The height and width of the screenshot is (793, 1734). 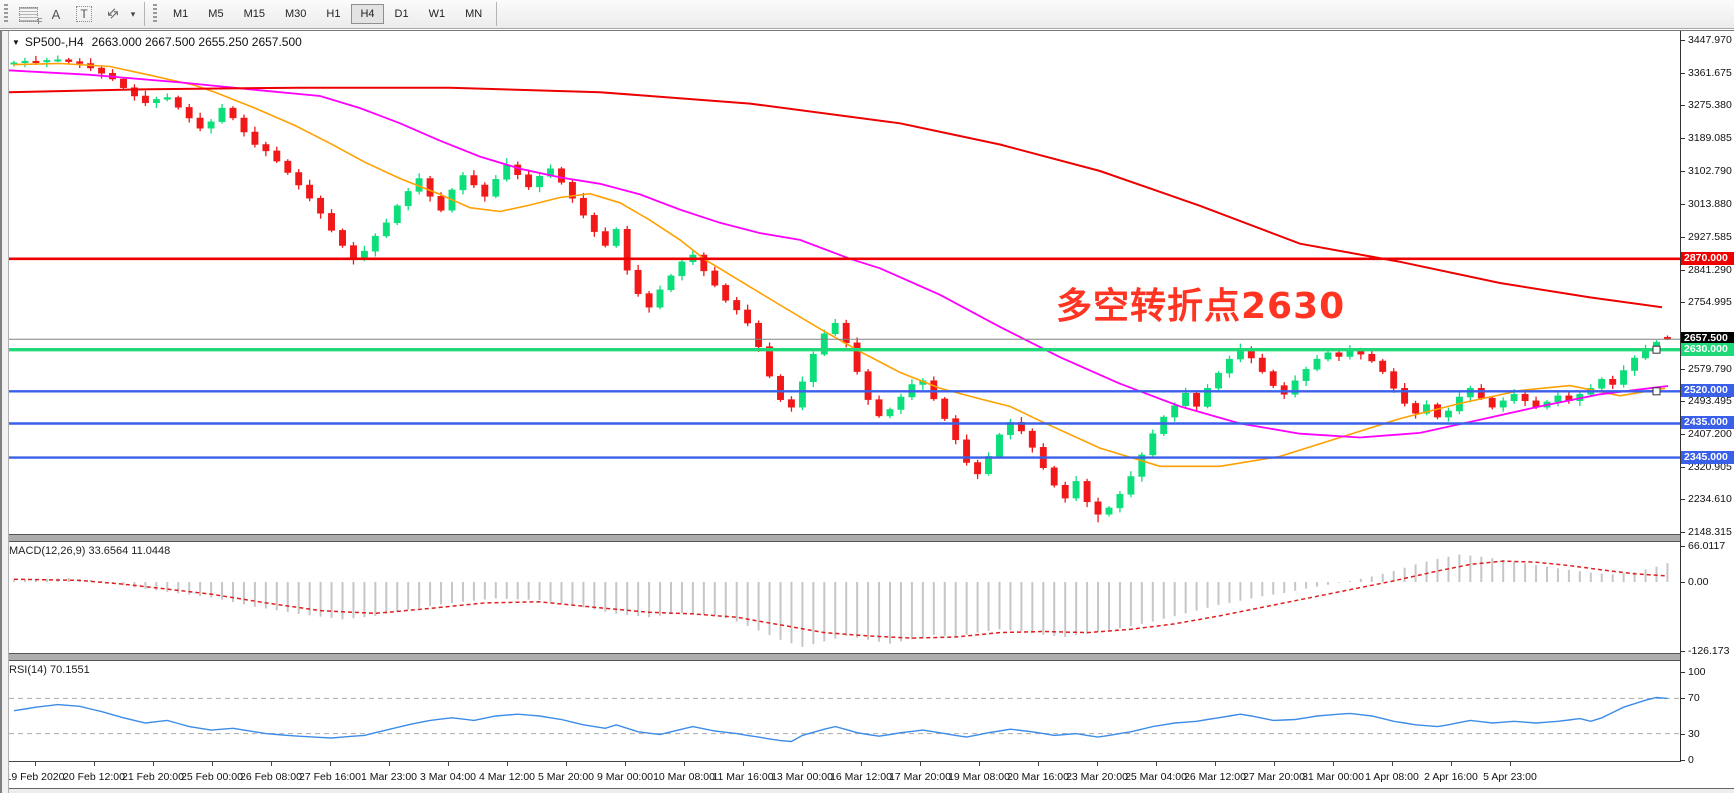 What do you see at coordinates (867, 657) in the screenshot?
I see `panel-splitter-rsi` at bounding box center [867, 657].